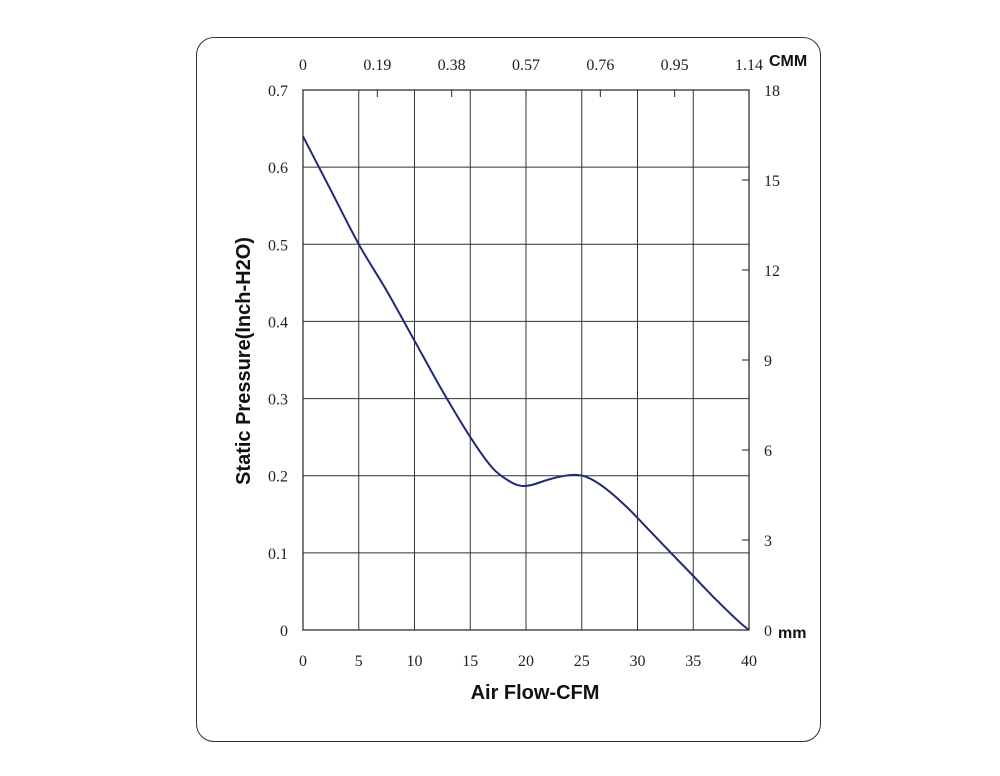 The image size is (1000, 776). What do you see at coordinates (284, 631) in the screenshot?
I see `y-tick-label: 0` at bounding box center [284, 631].